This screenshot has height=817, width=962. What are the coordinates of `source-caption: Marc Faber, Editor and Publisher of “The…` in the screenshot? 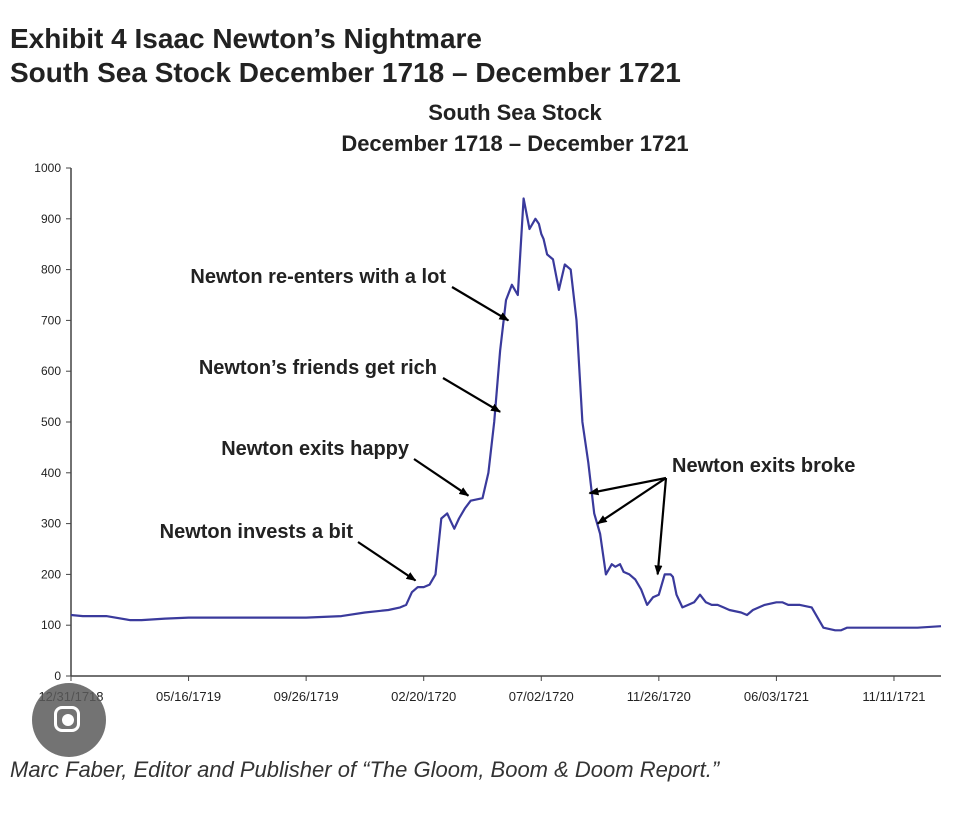 It's located at (365, 769).